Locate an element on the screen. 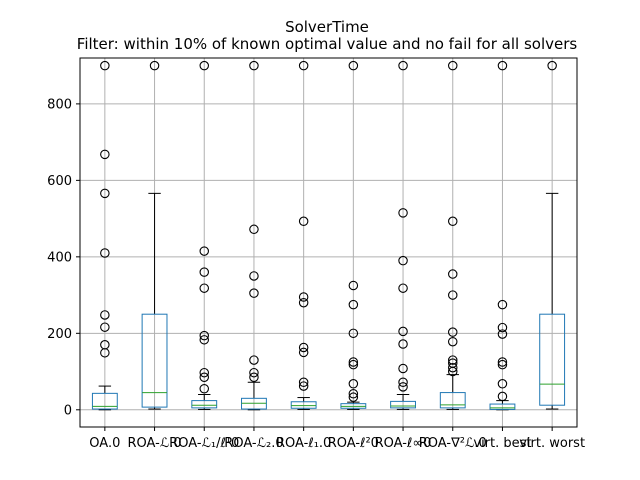 This screenshot has height=480, width=640. chart-title: SolverTime is located at coordinates (327, 27).